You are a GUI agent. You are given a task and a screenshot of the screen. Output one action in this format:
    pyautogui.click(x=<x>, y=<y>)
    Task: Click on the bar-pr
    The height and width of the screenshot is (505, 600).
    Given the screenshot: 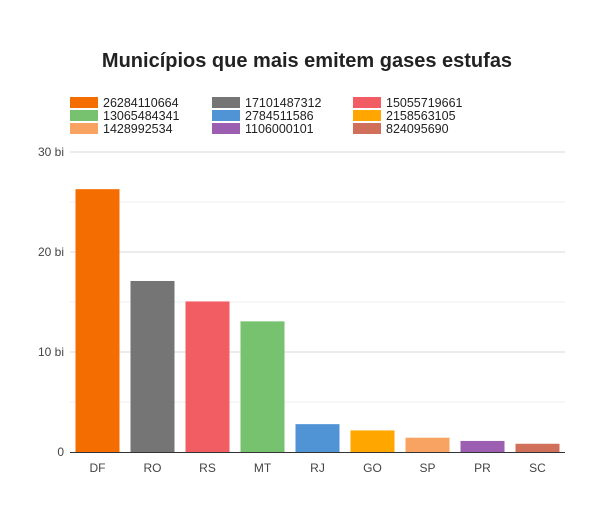 What is the action you would take?
    pyautogui.click(x=482, y=446)
    